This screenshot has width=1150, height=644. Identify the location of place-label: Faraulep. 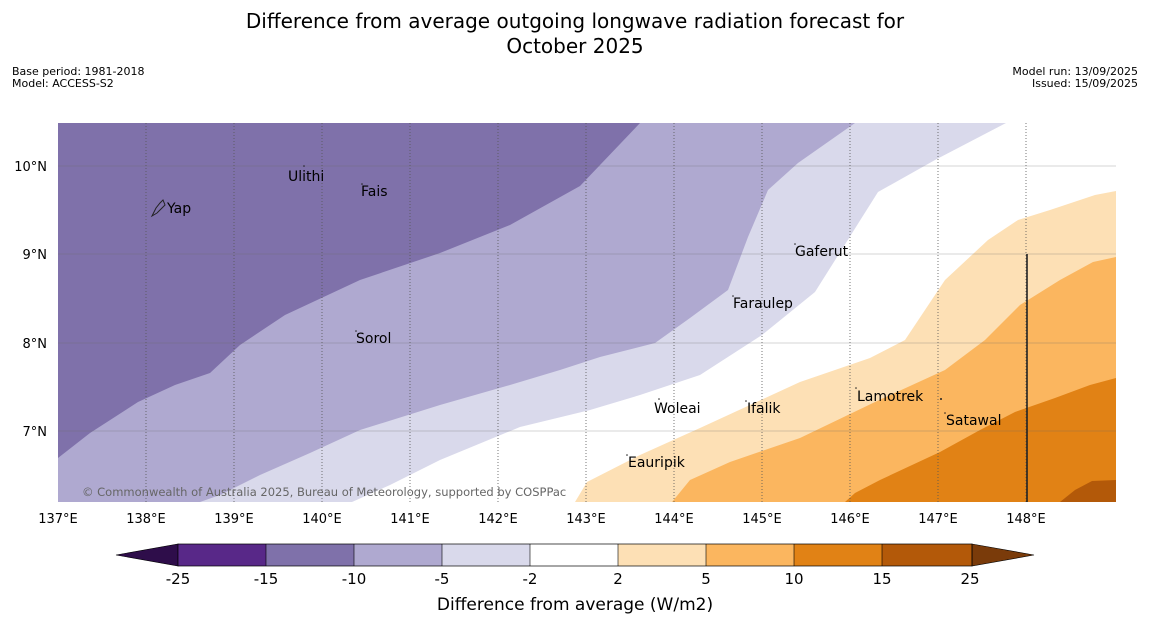
(763, 304).